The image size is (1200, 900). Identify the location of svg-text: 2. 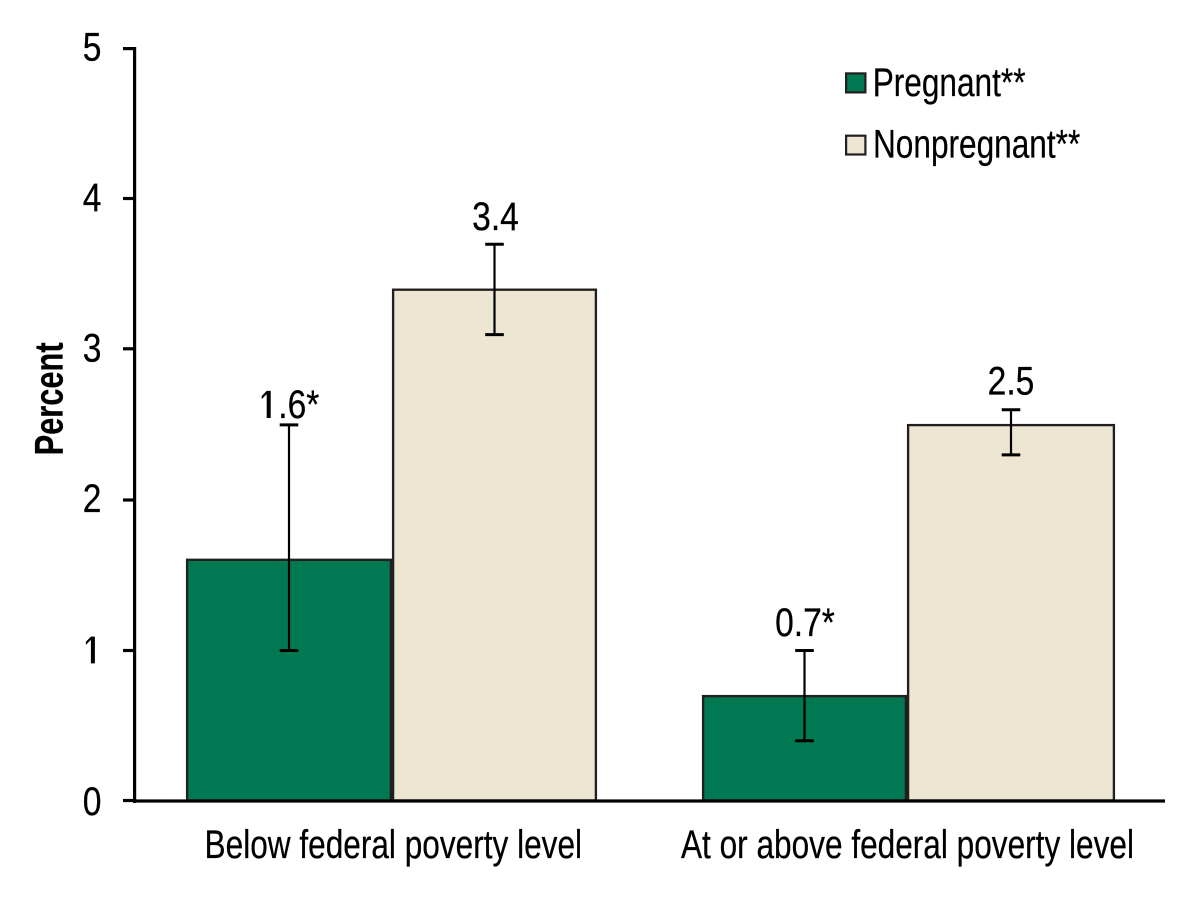
(92, 498).